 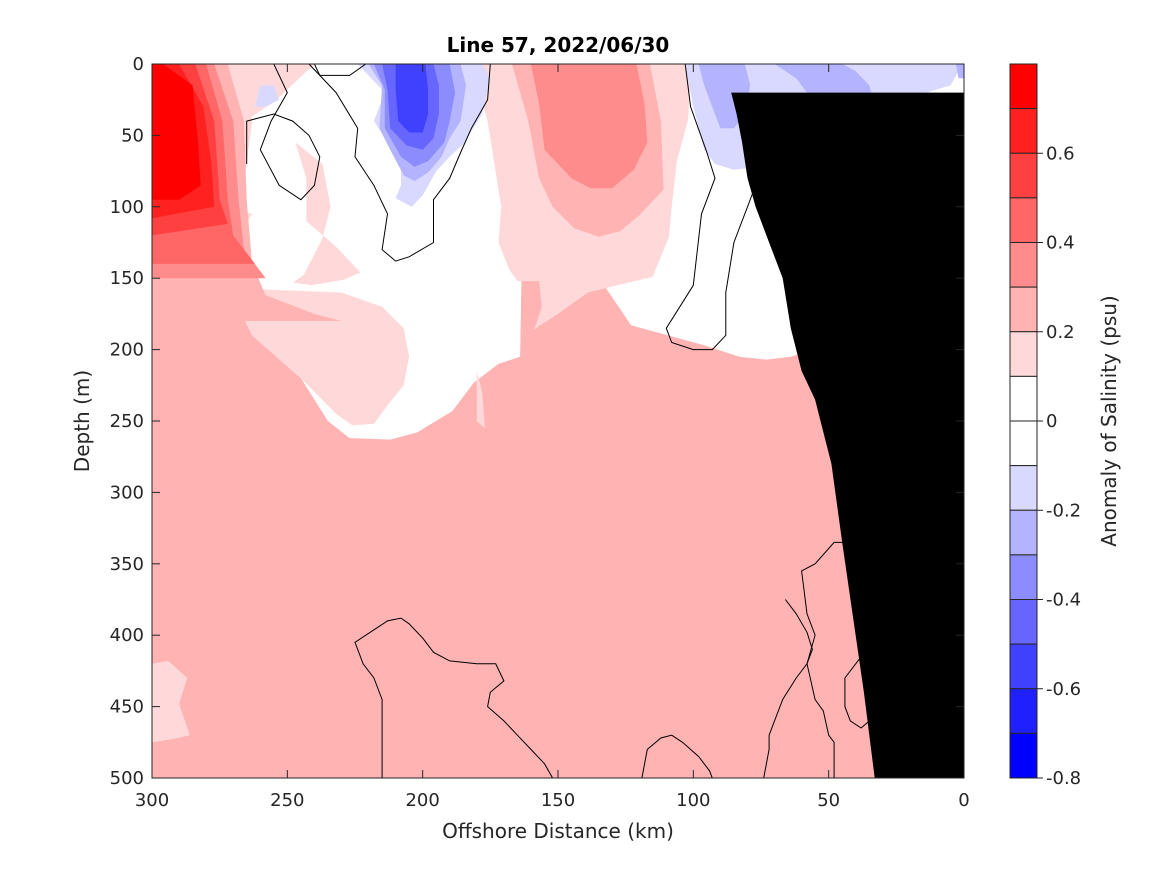 What do you see at coordinates (1060, 332) in the screenshot?
I see `colorbar-tick-label: 0.2` at bounding box center [1060, 332].